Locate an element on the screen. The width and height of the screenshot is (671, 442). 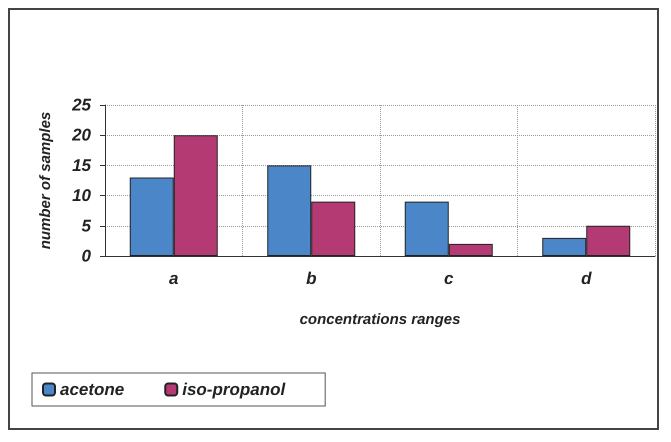
x-tick-label: a is located at coordinates (173, 278).